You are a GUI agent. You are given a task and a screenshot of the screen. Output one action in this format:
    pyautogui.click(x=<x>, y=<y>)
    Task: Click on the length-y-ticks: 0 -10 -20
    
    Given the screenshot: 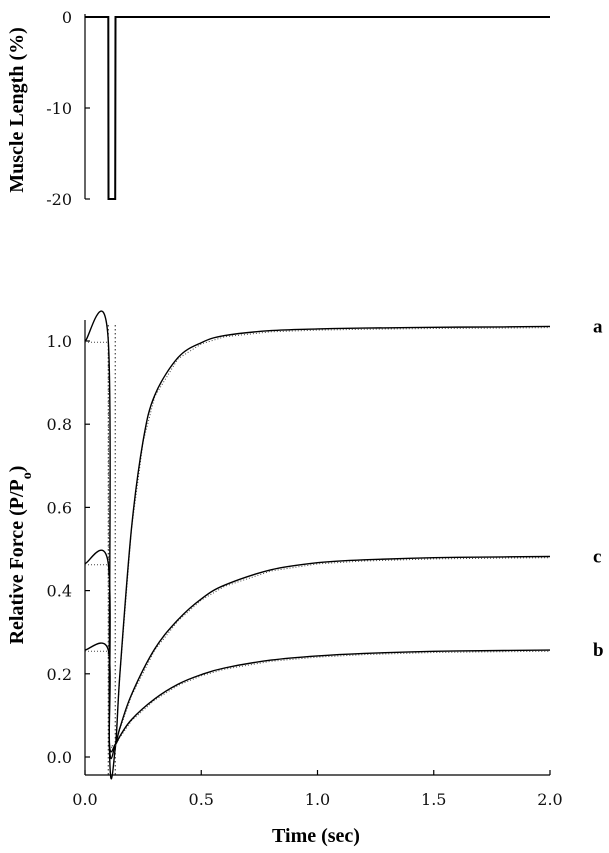 What is the action you would take?
    pyautogui.click(x=68, y=108)
    